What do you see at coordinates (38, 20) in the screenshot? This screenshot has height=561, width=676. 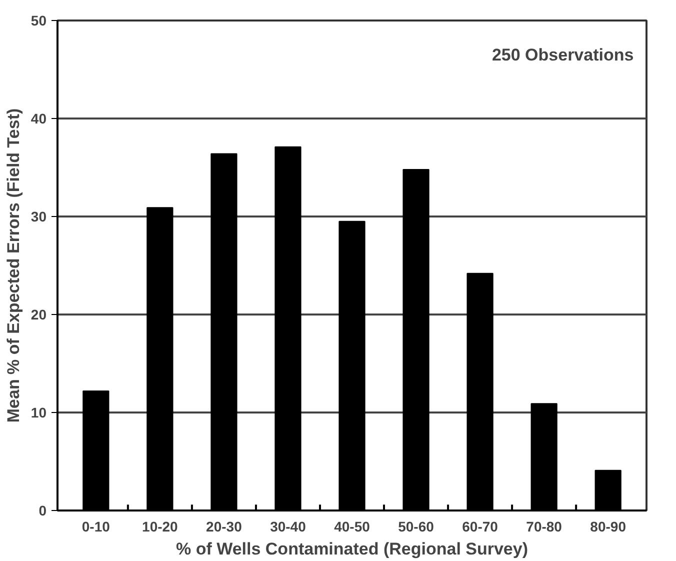 I see `y-tick-label: 50` at bounding box center [38, 20].